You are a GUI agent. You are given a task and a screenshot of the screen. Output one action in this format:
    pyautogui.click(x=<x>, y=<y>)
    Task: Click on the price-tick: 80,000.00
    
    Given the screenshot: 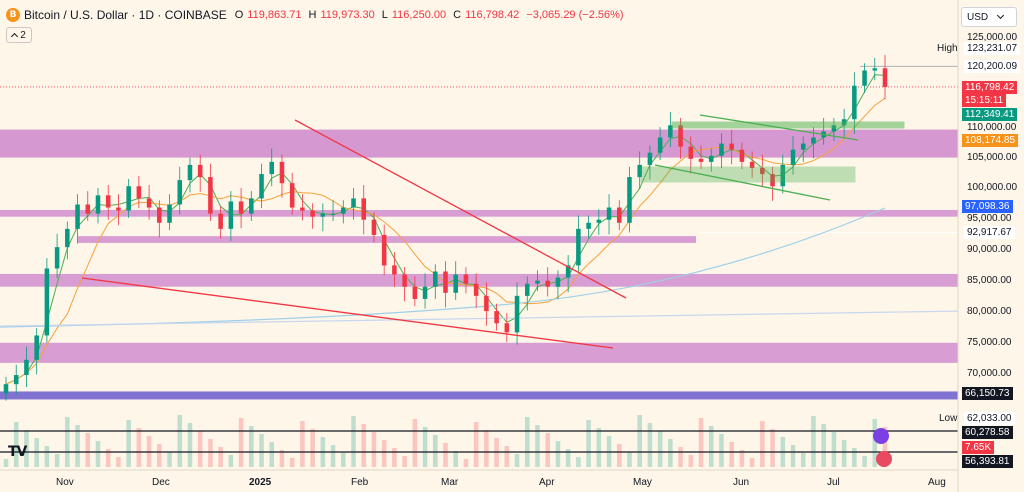 What is the action you would take?
    pyautogui.click(x=989, y=311)
    